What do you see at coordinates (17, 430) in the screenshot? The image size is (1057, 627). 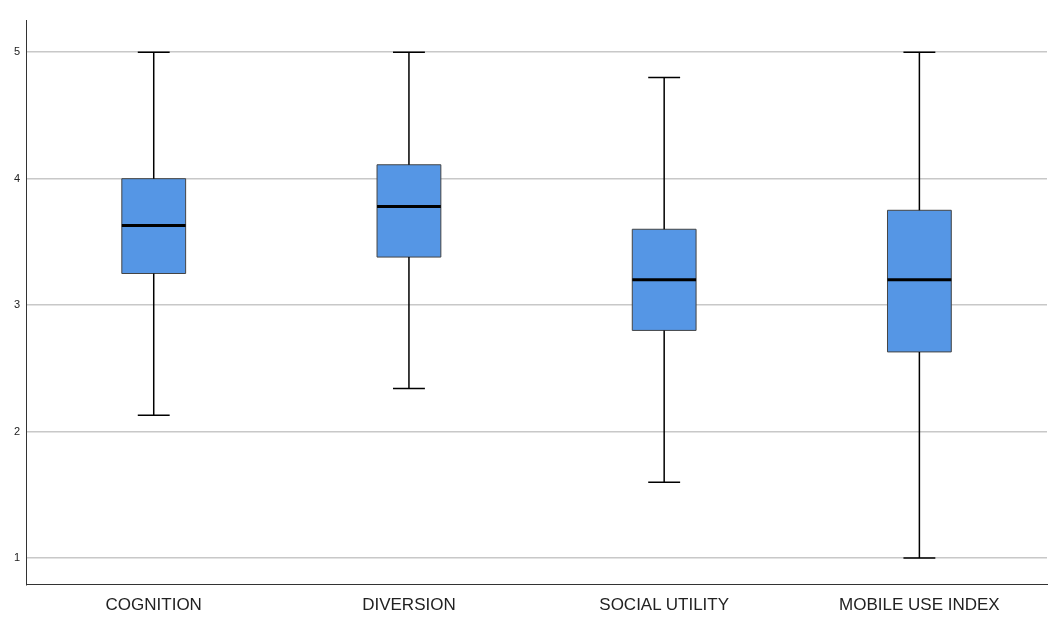 I see `y-tick-label: 2` at bounding box center [17, 430].